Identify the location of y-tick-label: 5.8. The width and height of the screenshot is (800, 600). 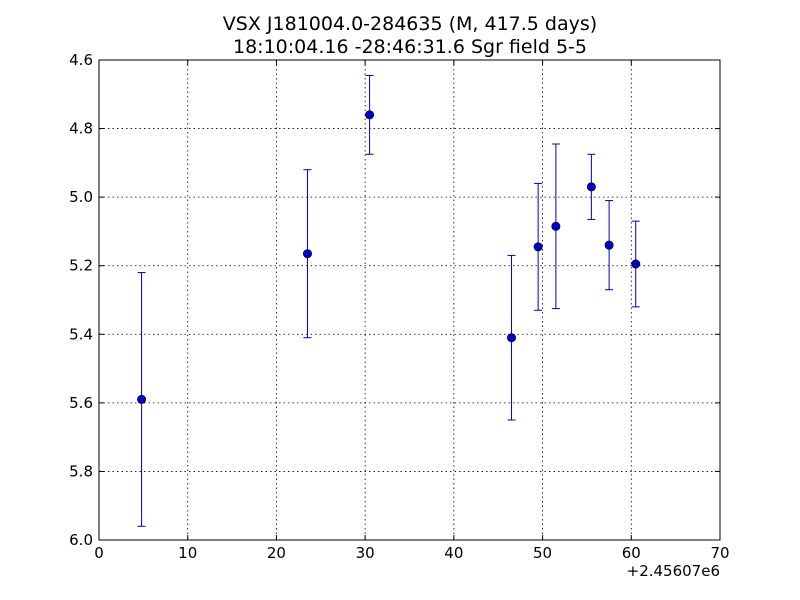
(81, 471).